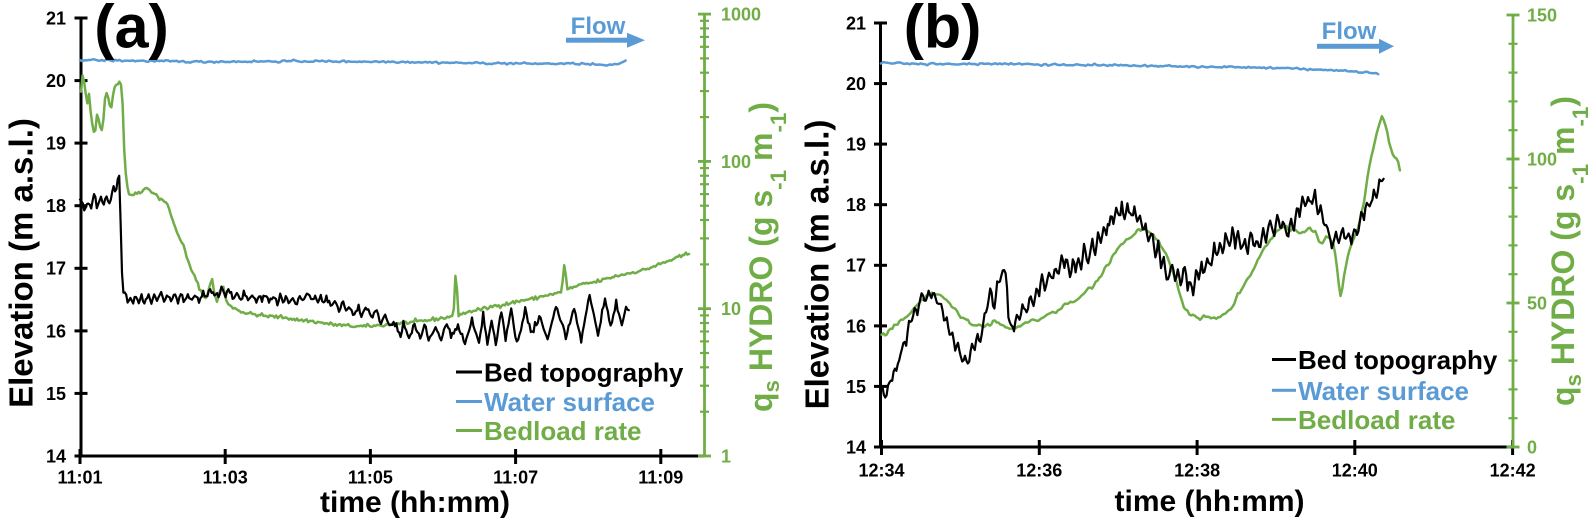  I want to click on svg-text: 12:36, so click(1039, 471).